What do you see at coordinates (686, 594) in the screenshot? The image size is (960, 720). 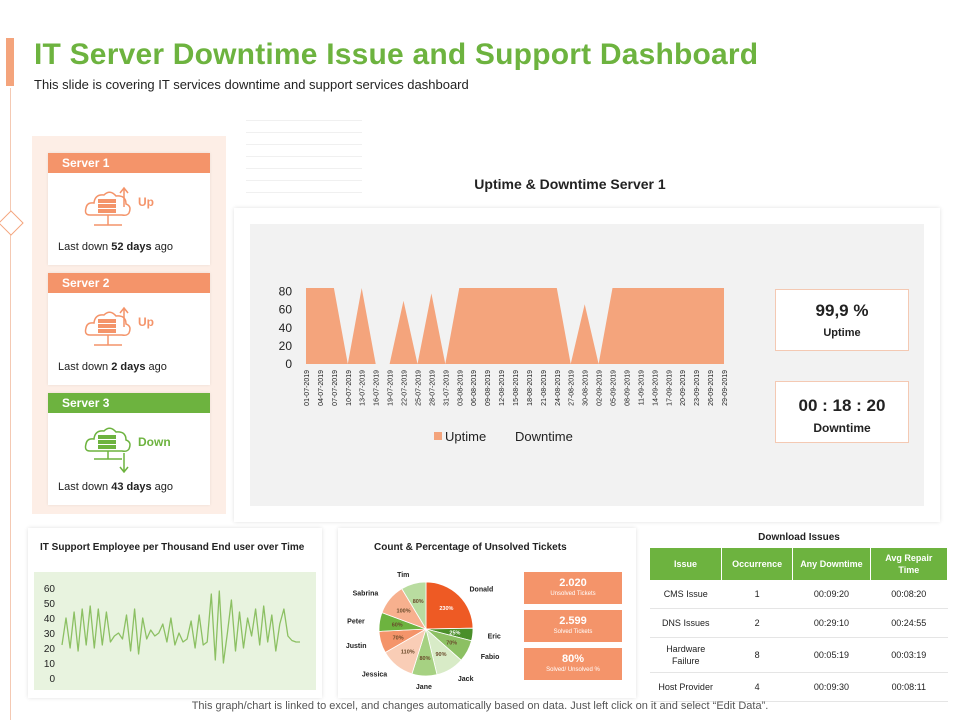 I see `table-cell: CMS Issue` at bounding box center [686, 594].